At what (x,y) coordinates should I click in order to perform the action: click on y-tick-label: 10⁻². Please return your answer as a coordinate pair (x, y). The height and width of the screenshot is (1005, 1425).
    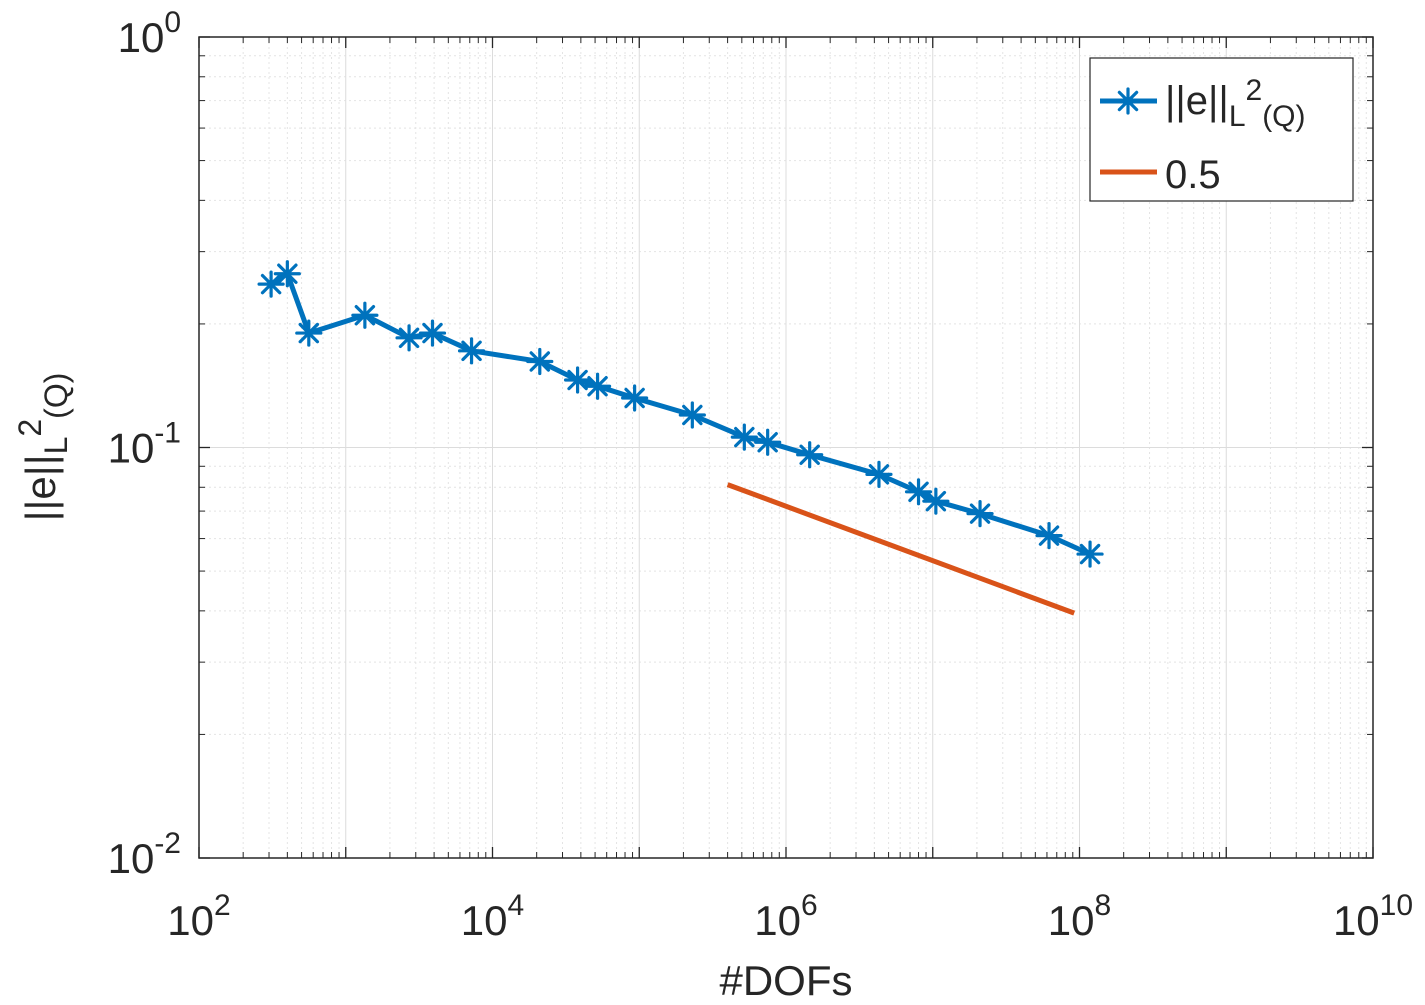
    Looking at the image, I should click on (144, 854).